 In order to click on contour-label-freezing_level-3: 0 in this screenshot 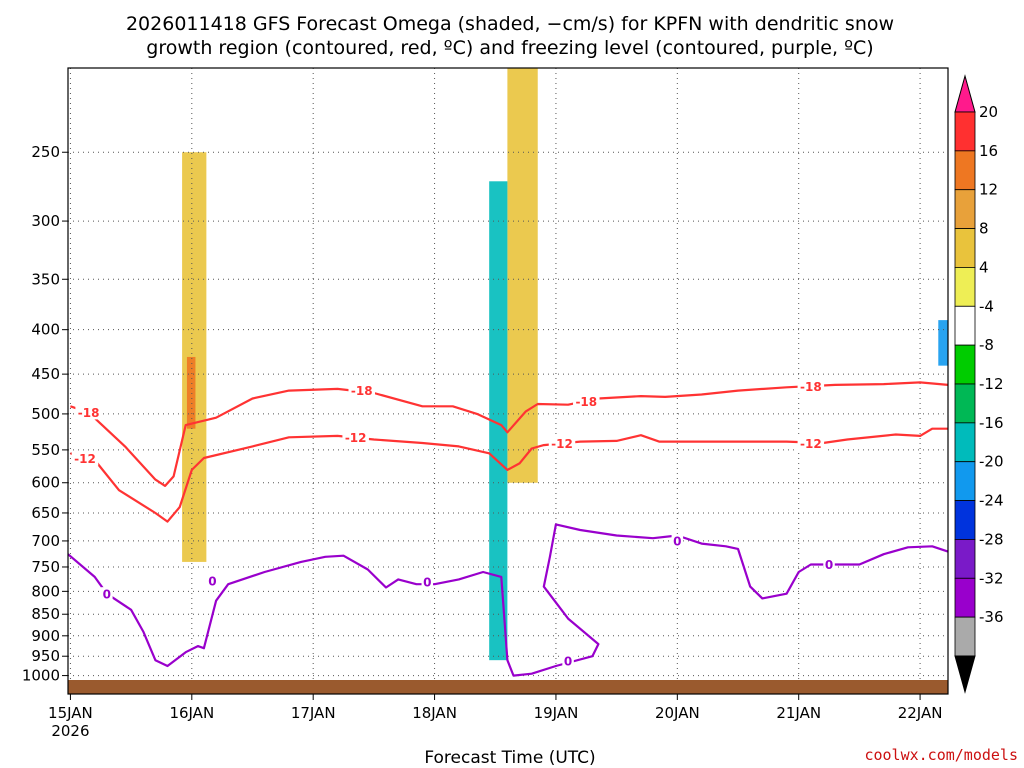, I will do `click(568, 661)`.